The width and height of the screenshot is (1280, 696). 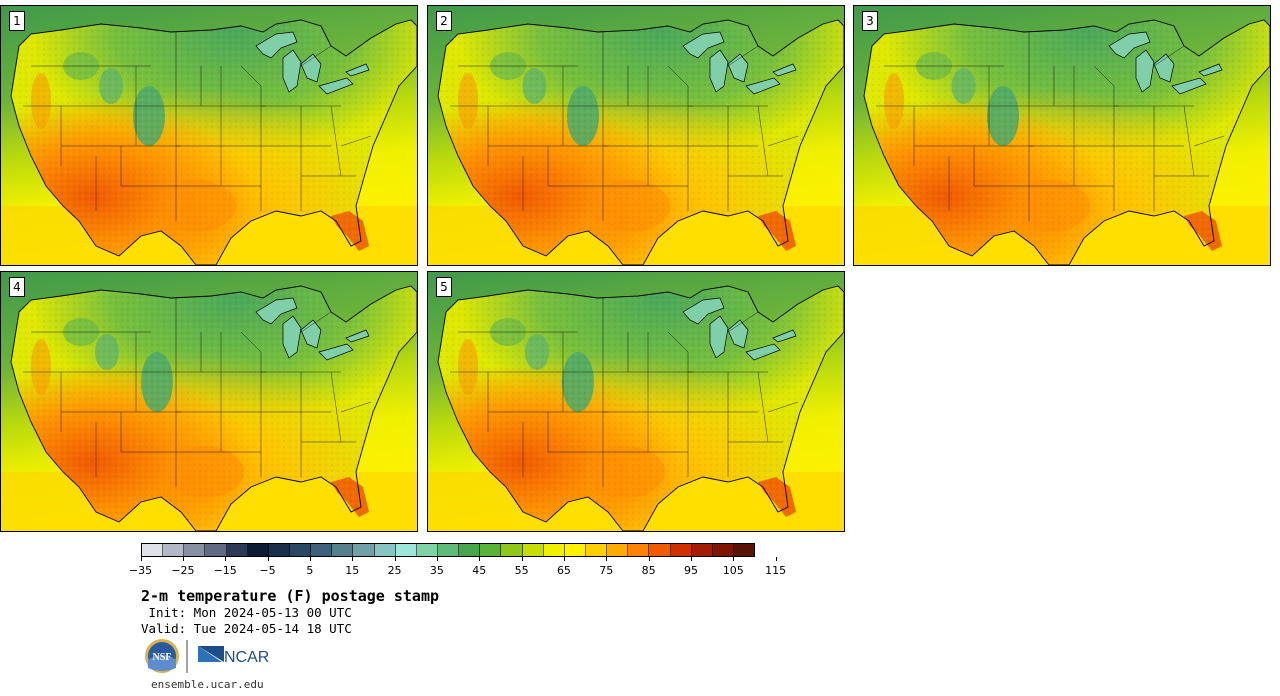 What do you see at coordinates (394, 570) in the screenshot?
I see `colorbar-tick-label: 25` at bounding box center [394, 570].